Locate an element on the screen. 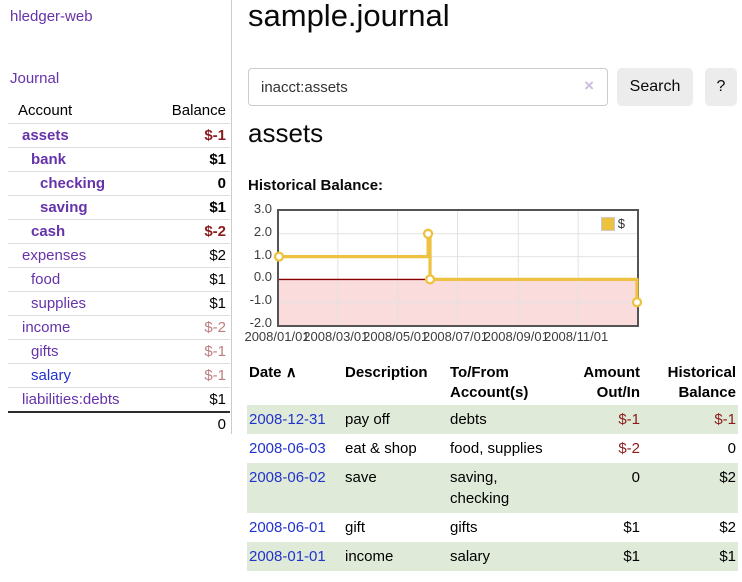 This screenshot has height=582, width=742. account-name-cell: checking is located at coordinates (77, 183).